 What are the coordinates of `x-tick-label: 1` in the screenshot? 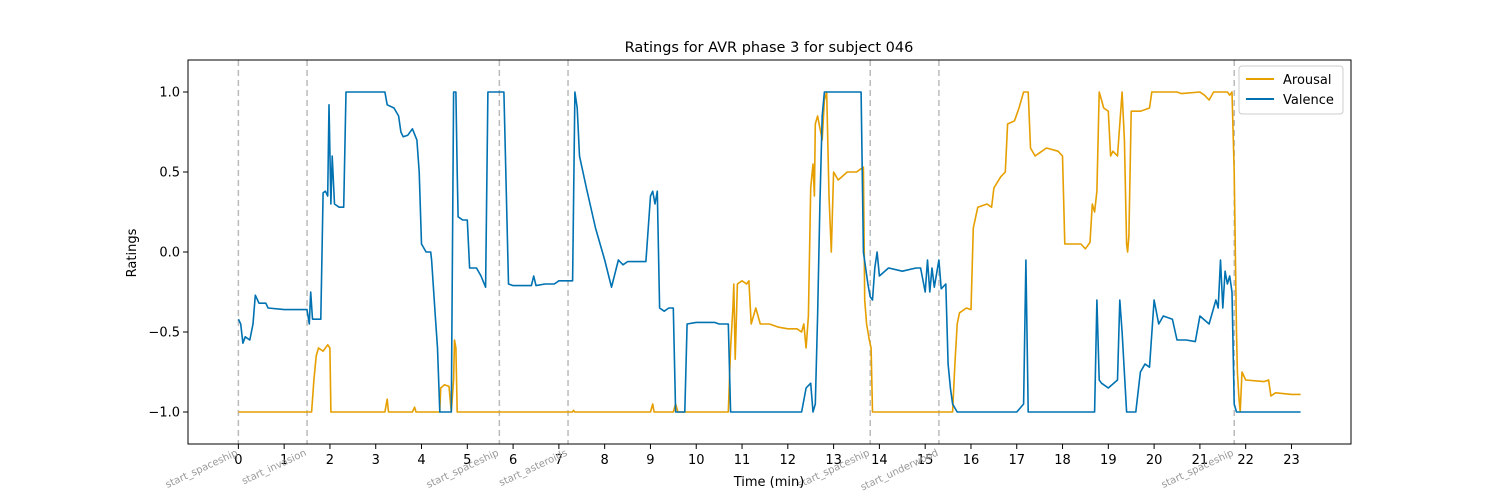 It's located at (284, 460).